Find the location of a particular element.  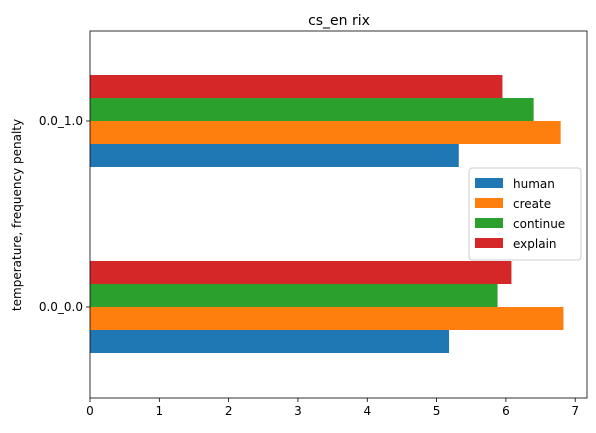

x-tick-label: 1 is located at coordinates (159, 411).